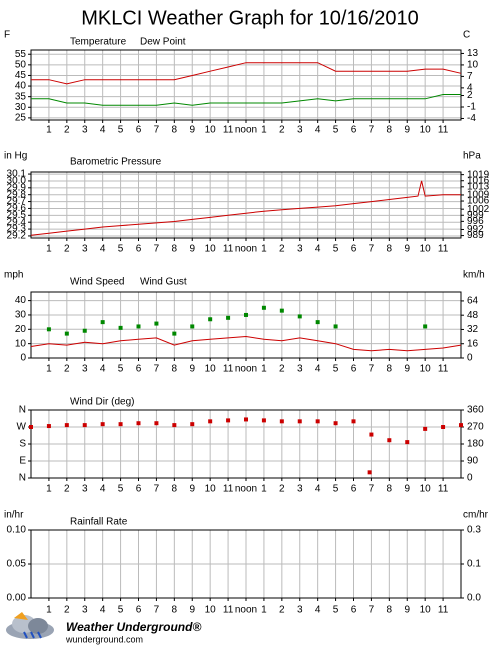 The height and width of the screenshot is (645, 500). I want to click on y2-tick-label: 32, so click(473, 329).